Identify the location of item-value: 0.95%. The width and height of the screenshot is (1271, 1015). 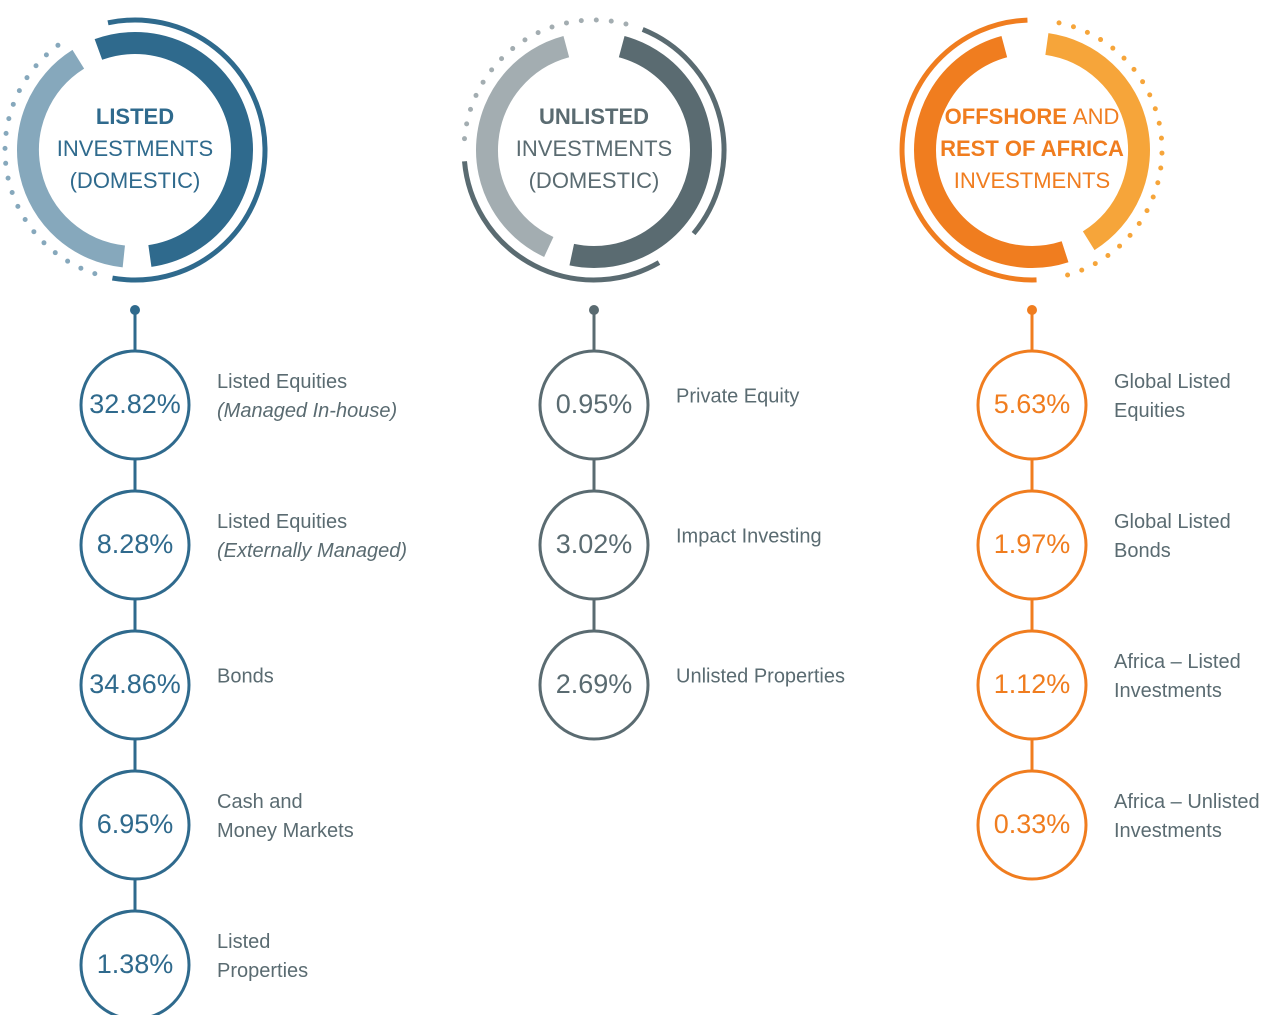
(594, 404).